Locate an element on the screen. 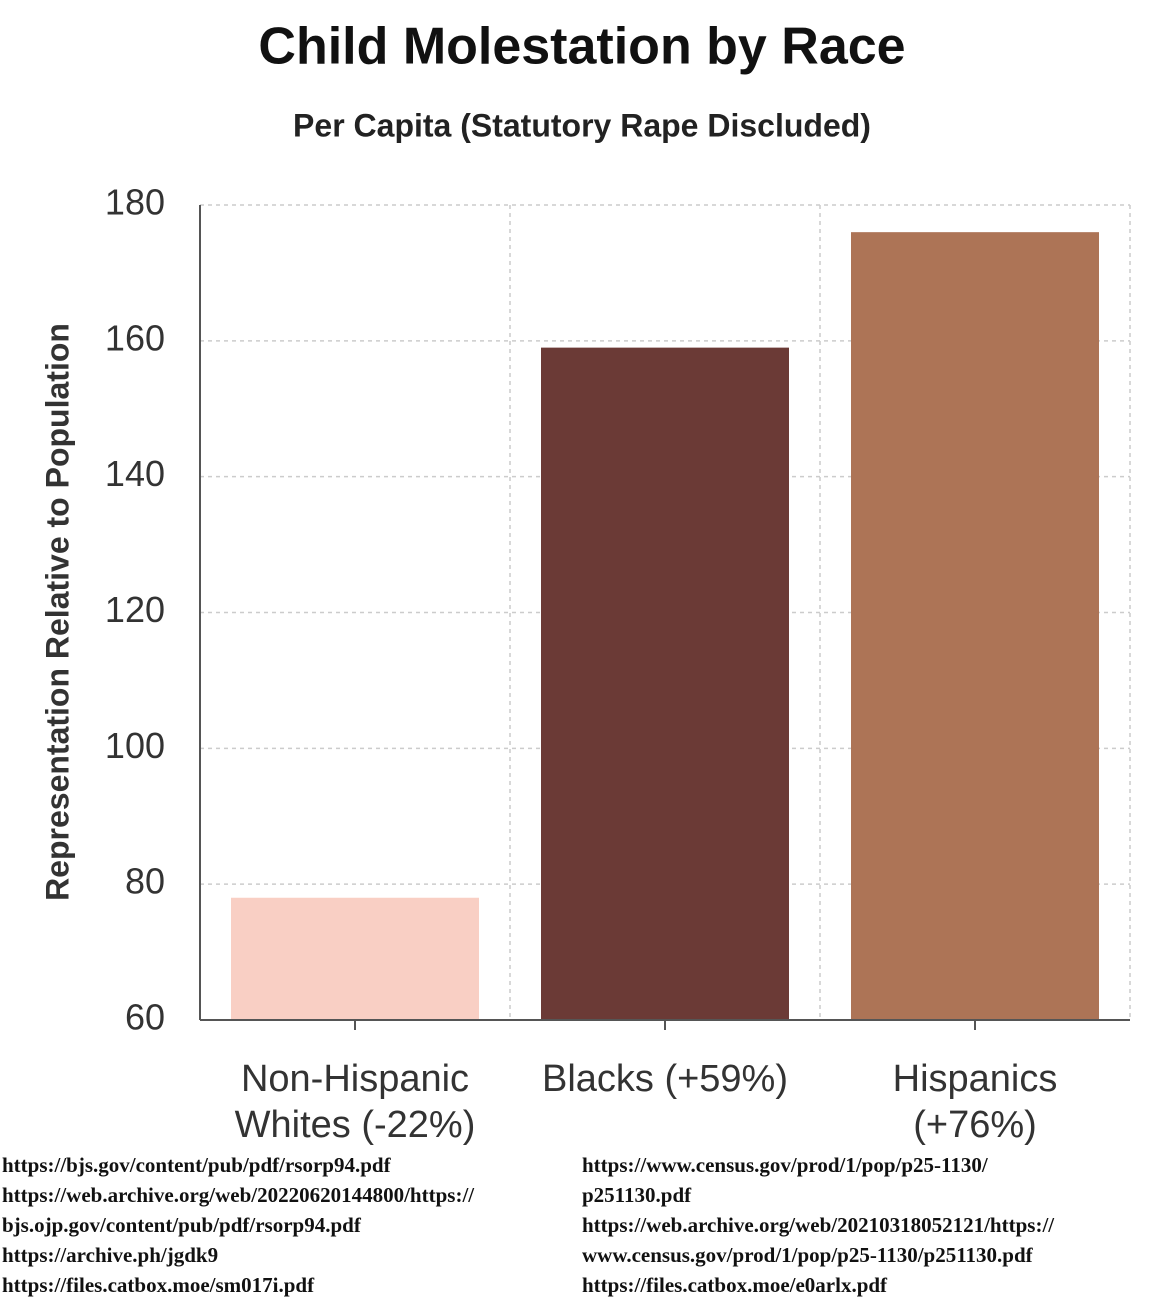 This screenshot has width=1170, height=1300. y-tick-label: 180 is located at coordinates (135, 202).